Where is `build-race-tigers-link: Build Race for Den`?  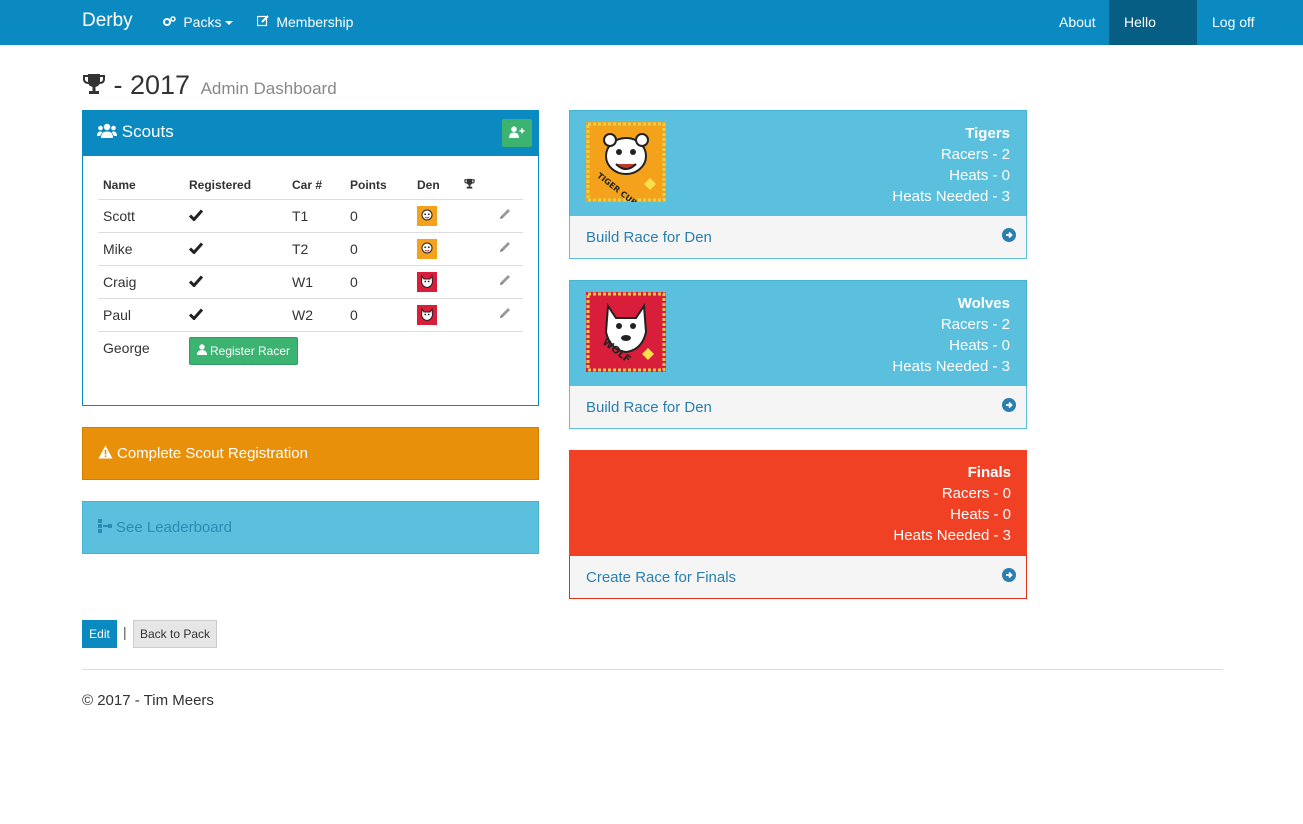 build-race-tigers-link: Build Race for Den is located at coordinates (798, 237).